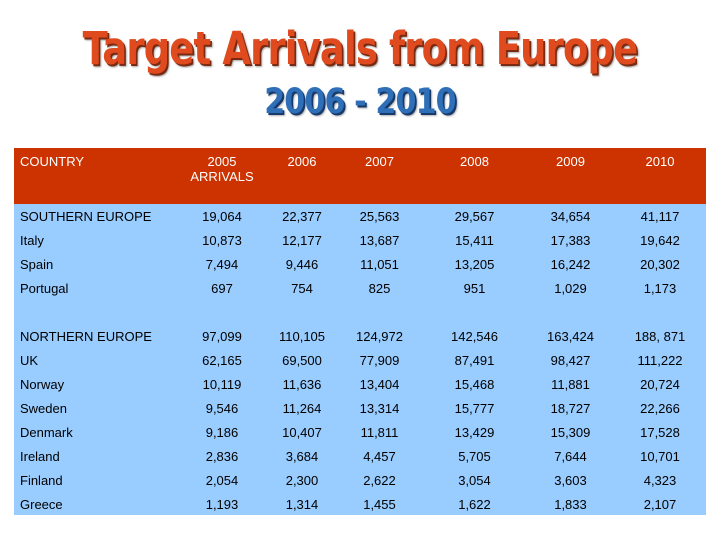  What do you see at coordinates (474, 408) in the screenshot?
I see `value-cell: 15,777` at bounding box center [474, 408].